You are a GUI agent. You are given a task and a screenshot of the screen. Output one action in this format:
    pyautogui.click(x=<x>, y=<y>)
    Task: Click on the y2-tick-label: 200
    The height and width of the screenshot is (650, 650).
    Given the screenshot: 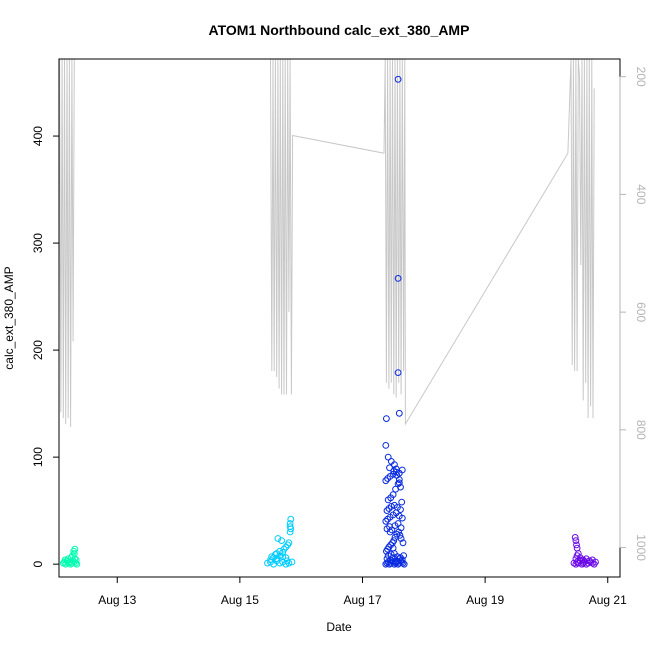 What is the action you would take?
    pyautogui.click(x=641, y=77)
    